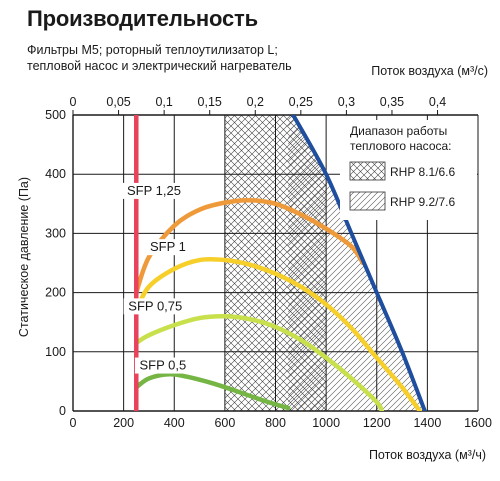 The height and width of the screenshot is (481, 500). I want to click on top-tick-label: 0, so click(73, 102).